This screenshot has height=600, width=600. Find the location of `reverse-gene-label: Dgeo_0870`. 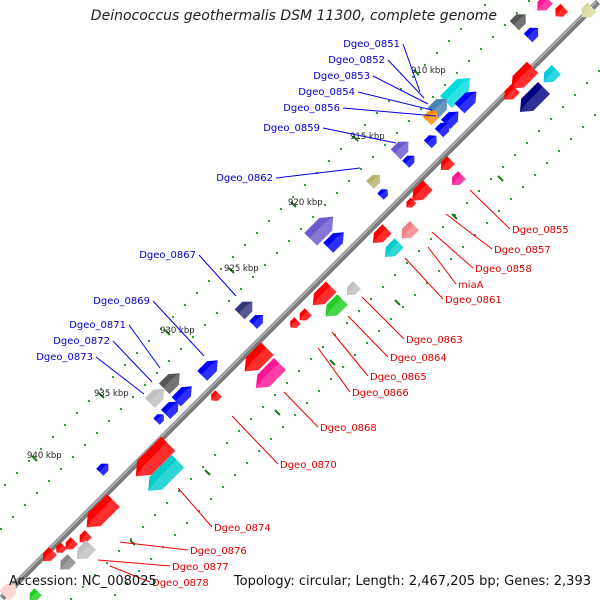

reverse-gene-label: Dgeo_0870 is located at coordinates (308, 465).